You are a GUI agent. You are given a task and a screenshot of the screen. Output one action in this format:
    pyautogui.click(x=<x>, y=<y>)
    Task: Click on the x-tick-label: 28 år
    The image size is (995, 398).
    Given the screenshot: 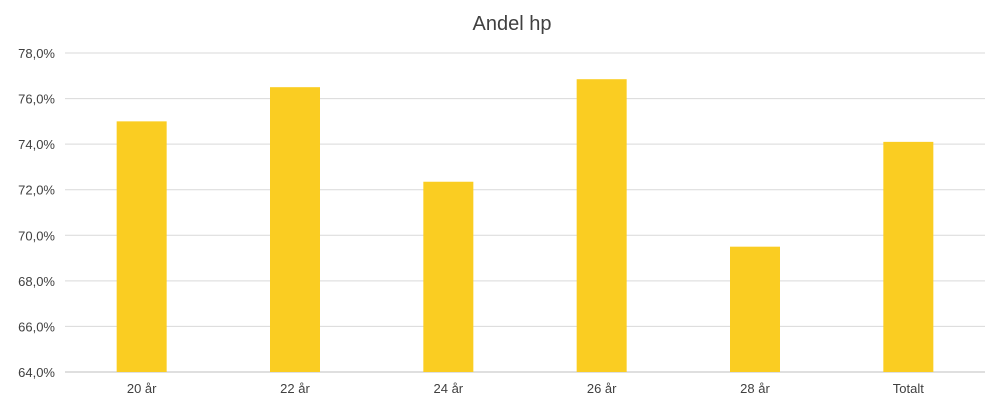 What is the action you would take?
    pyautogui.click(x=755, y=388)
    